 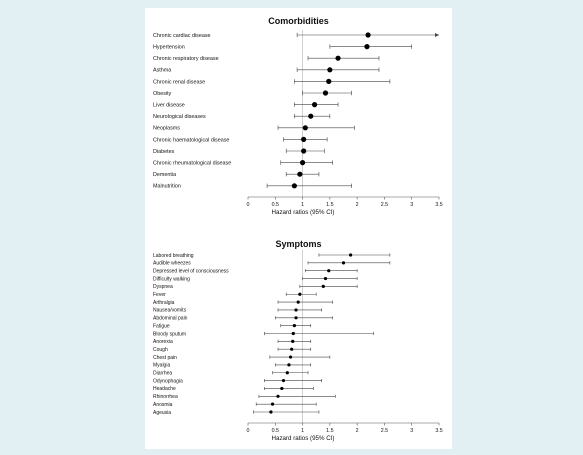 What do you see at coordinates (191, 140) in the screenshot?
I see `comorbidities-row-label: Chronic haematological disease` at bounding box center [191, 140].